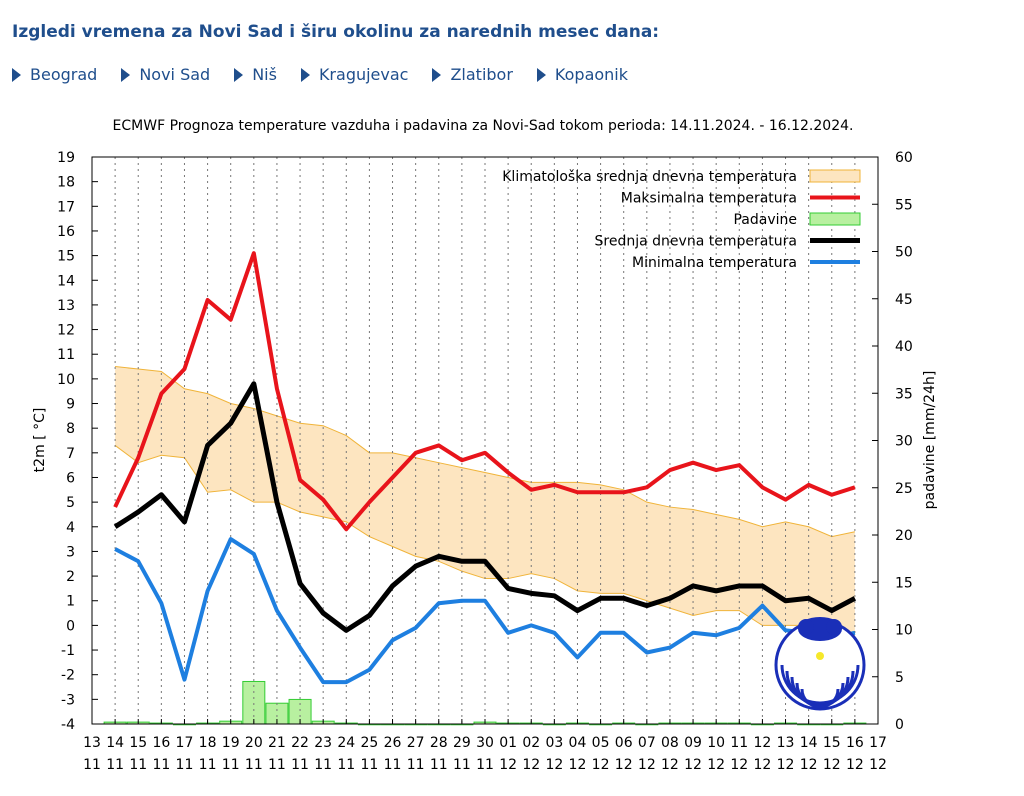  What do you see at coordinates (762, 743) in the screenshot?
I see `x-tick-label-day: 12` at bounding box center [762, 743].